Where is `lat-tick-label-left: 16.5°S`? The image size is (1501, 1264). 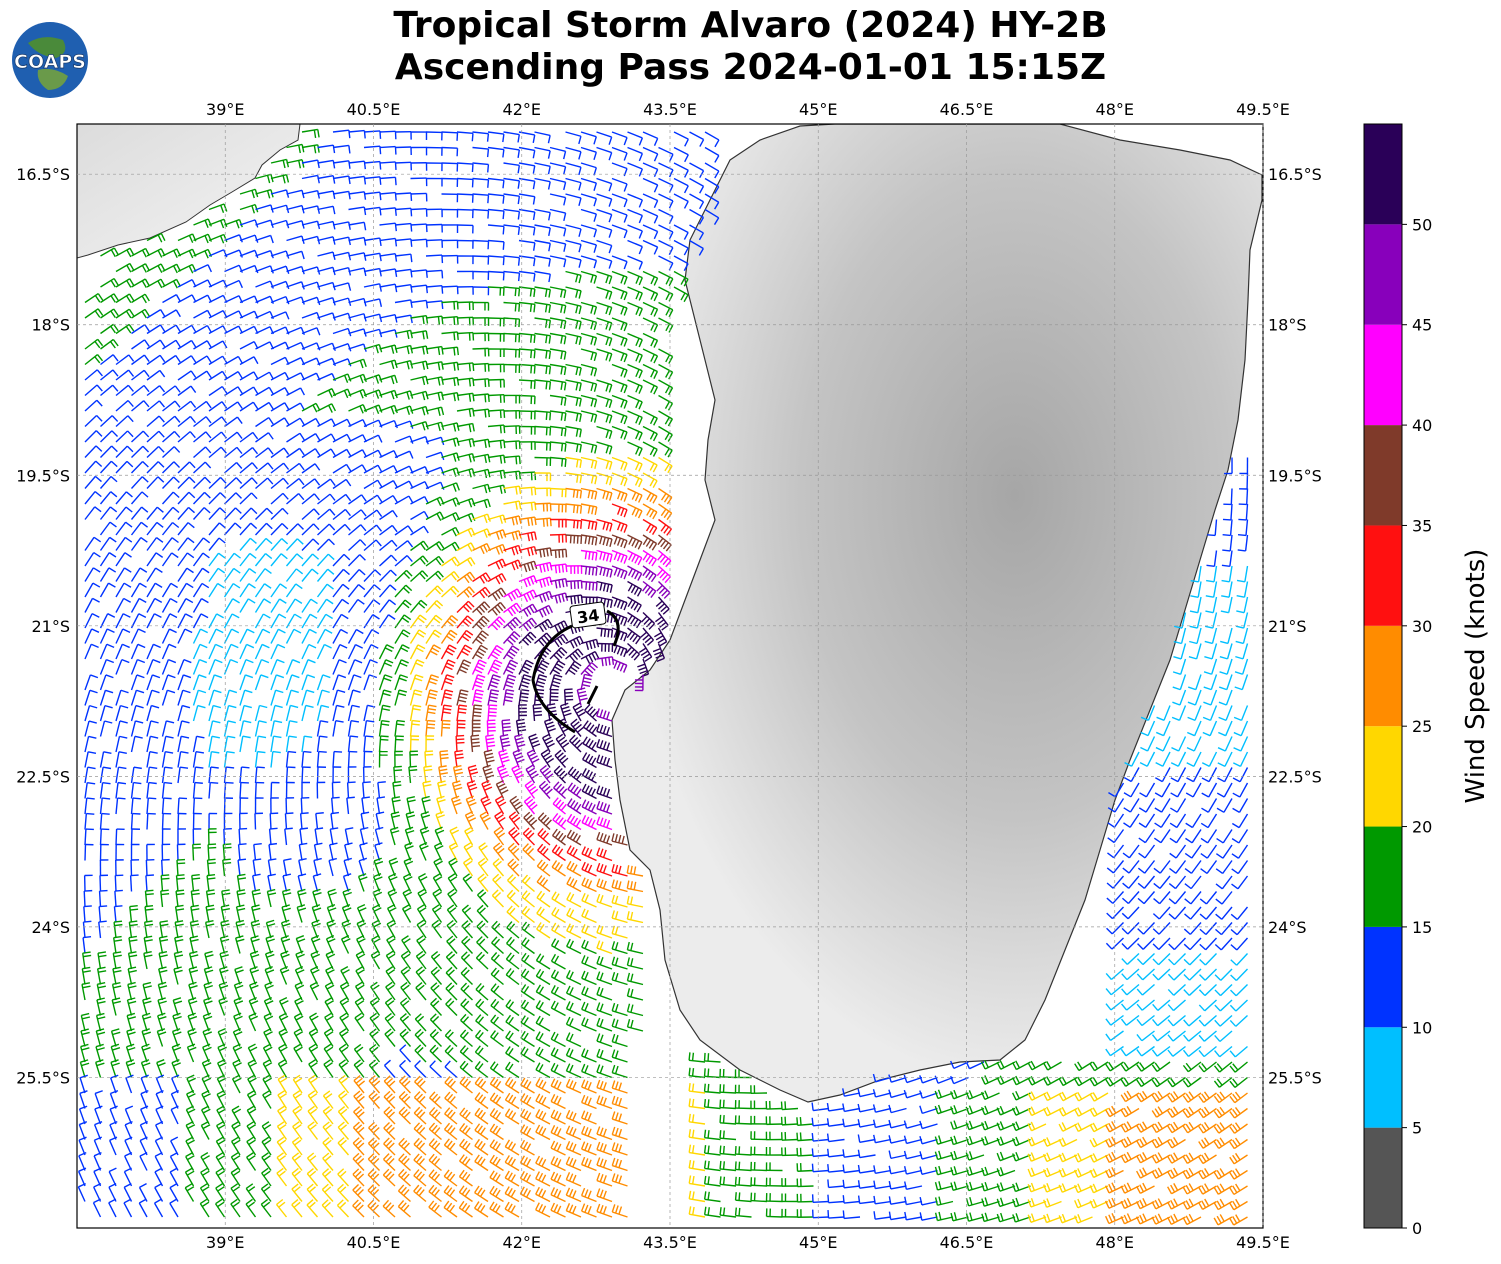
lat-tick-label-left: 16.5°S is located at coordinates (43, 174).